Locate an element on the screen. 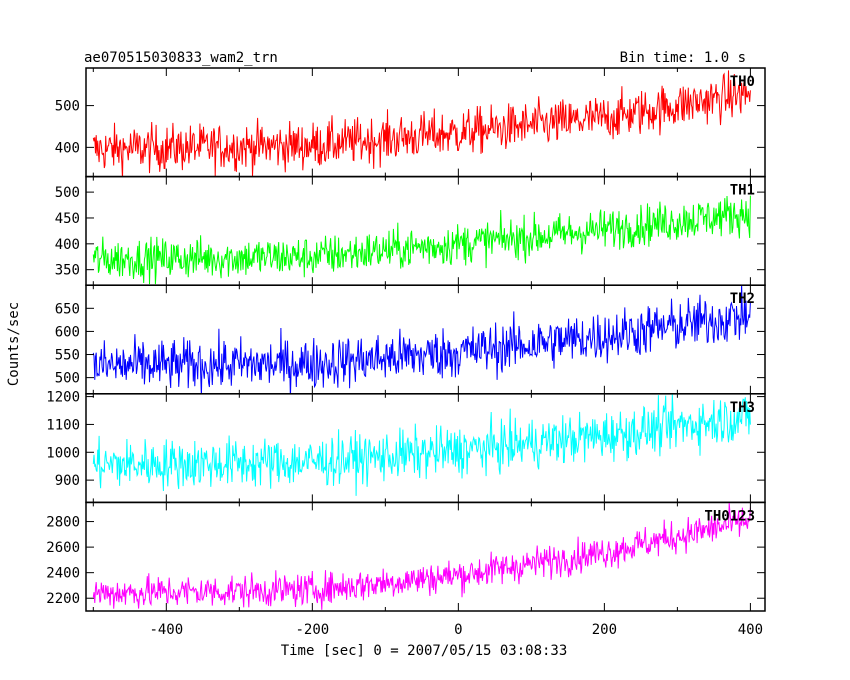  panel-label-th1: TH1 is located at coordinates (742, 191).